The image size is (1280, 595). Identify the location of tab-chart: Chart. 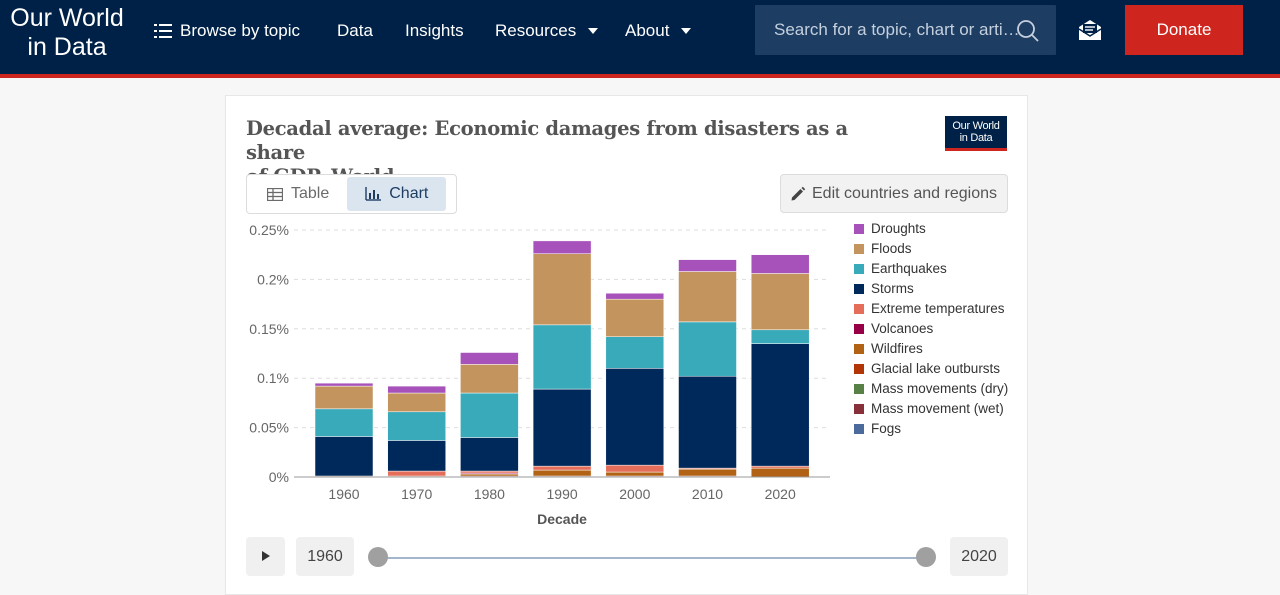
(397, 194).